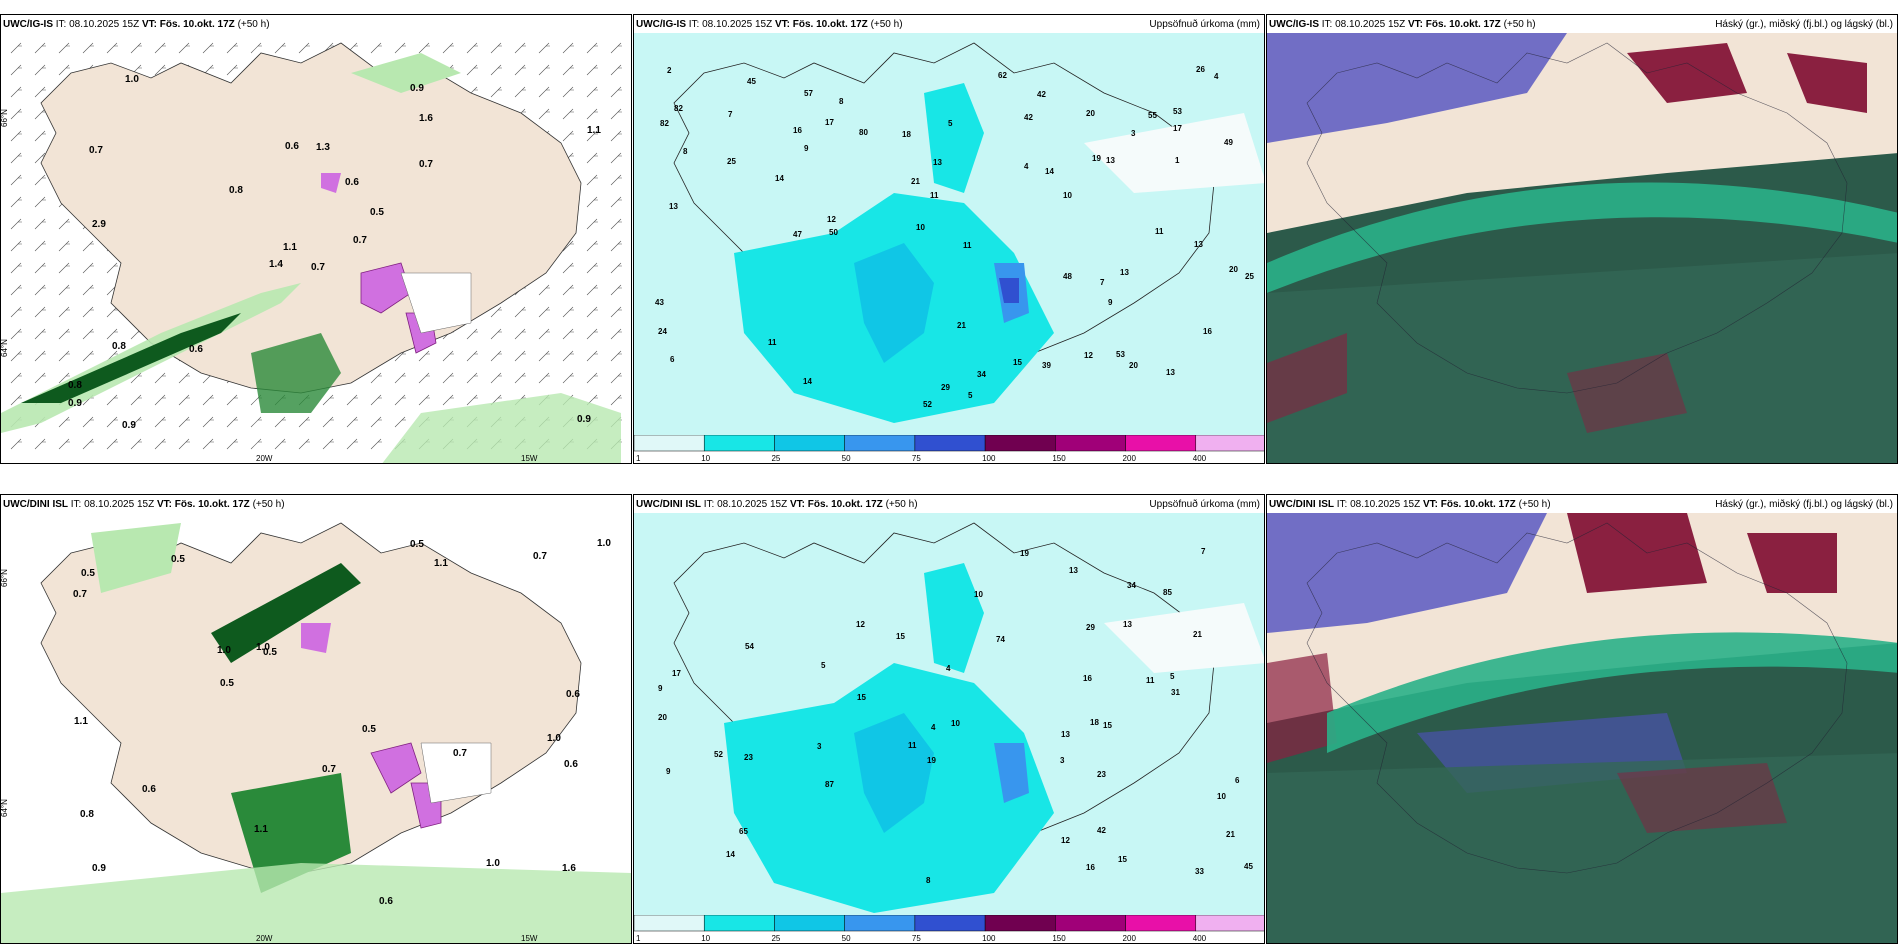 This screenshot has height=950, width=1900. What do you see at coordinates (1131, 585) in the screenshot?
I see `precip-value: 34` at bounding box center [1131, 585].